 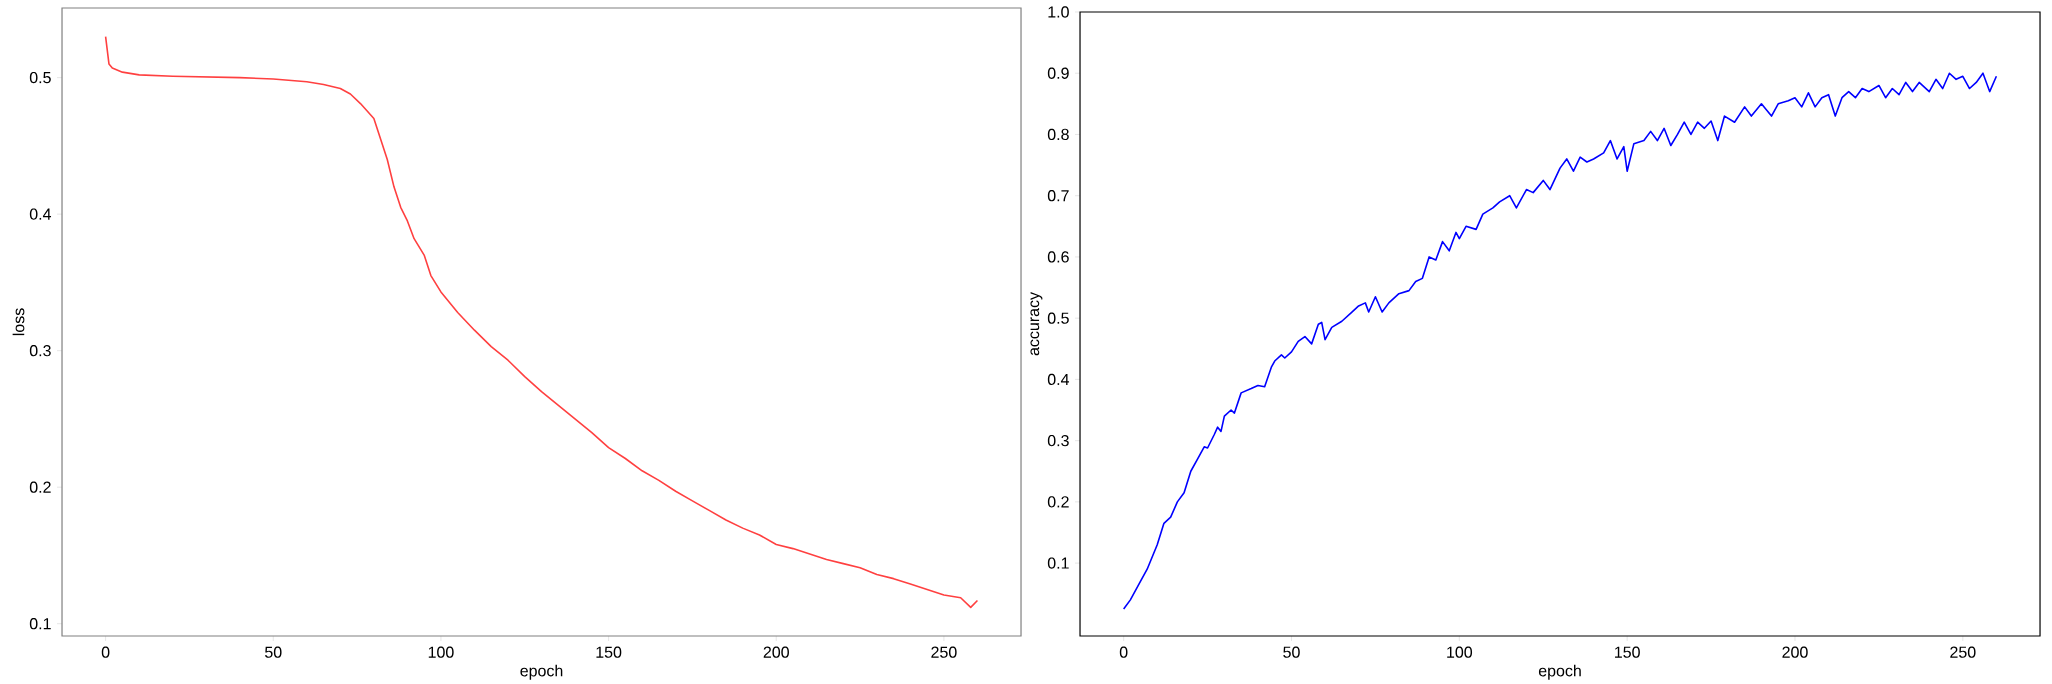 What do you see at coordinates (1036, 324) in the screenshot?
I see `y-axis-title: accuracy` at bounding box center [1036, 324].